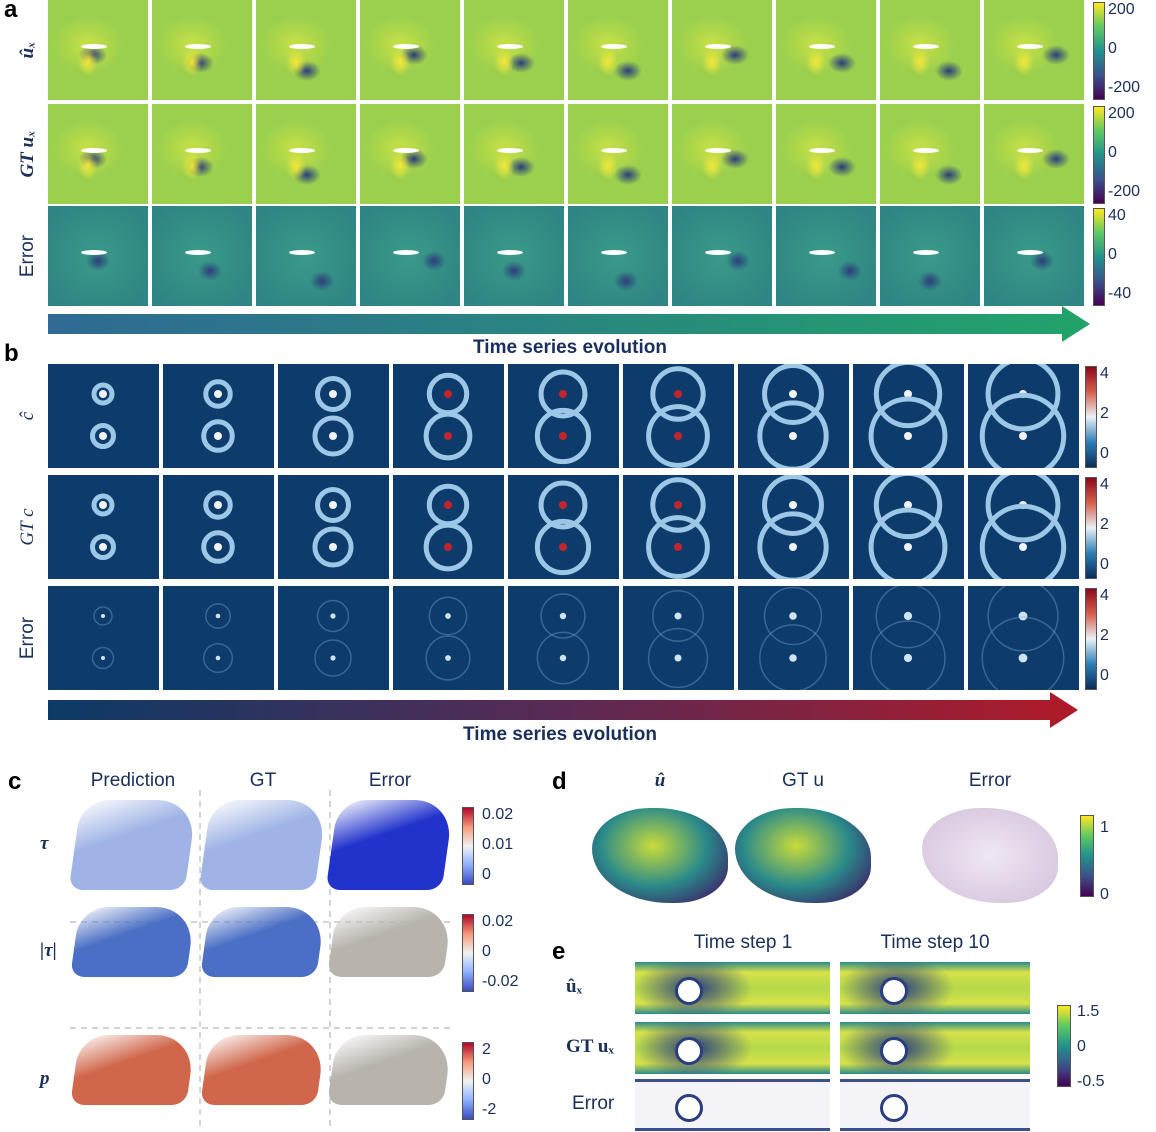  What do you see at coordinates (1104, 595) in the screenshot?
I see `colorbar-tick-label: 4` at bounding box center [1104, 595].